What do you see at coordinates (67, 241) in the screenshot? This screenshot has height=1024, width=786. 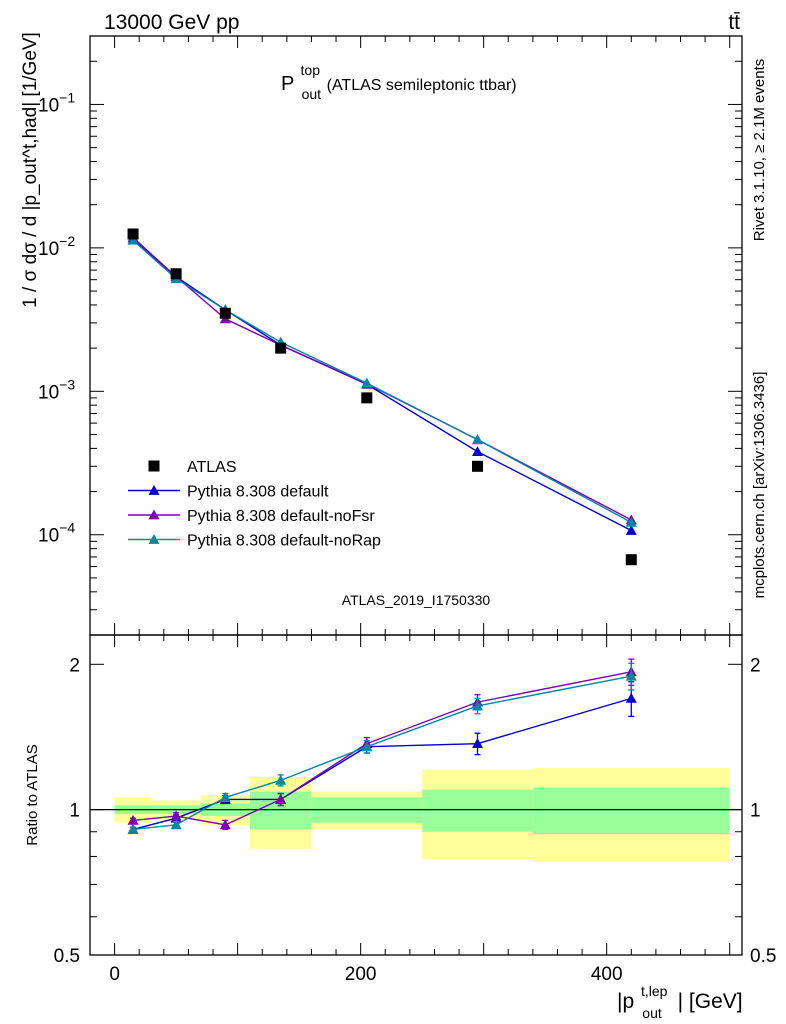 I see `y-tick-exp: −2` at bounding box center [67, 241].